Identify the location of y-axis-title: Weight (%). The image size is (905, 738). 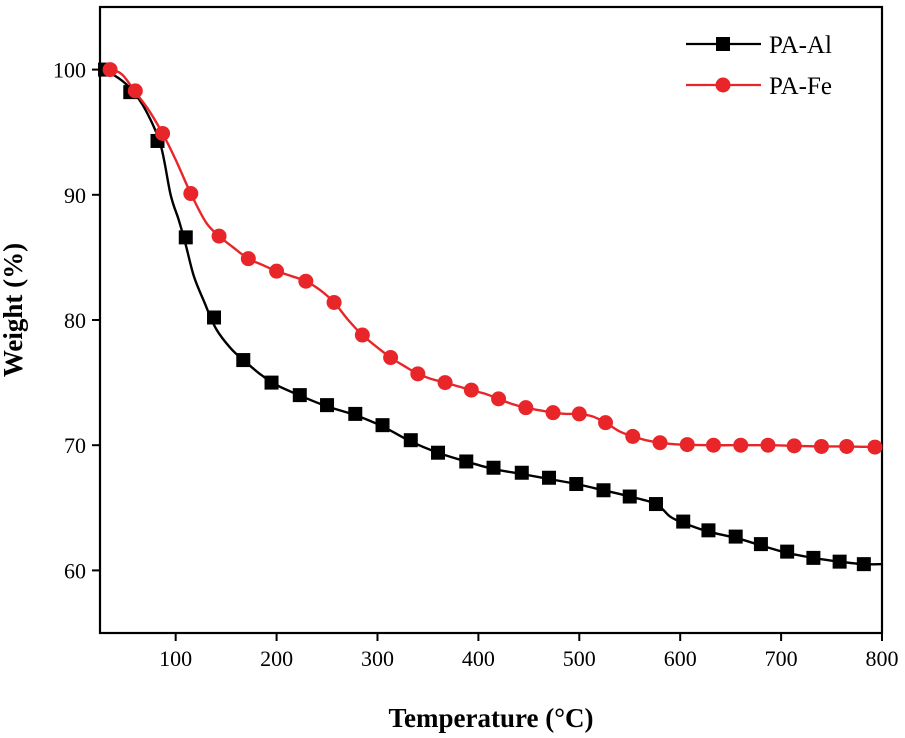
(14, 310).